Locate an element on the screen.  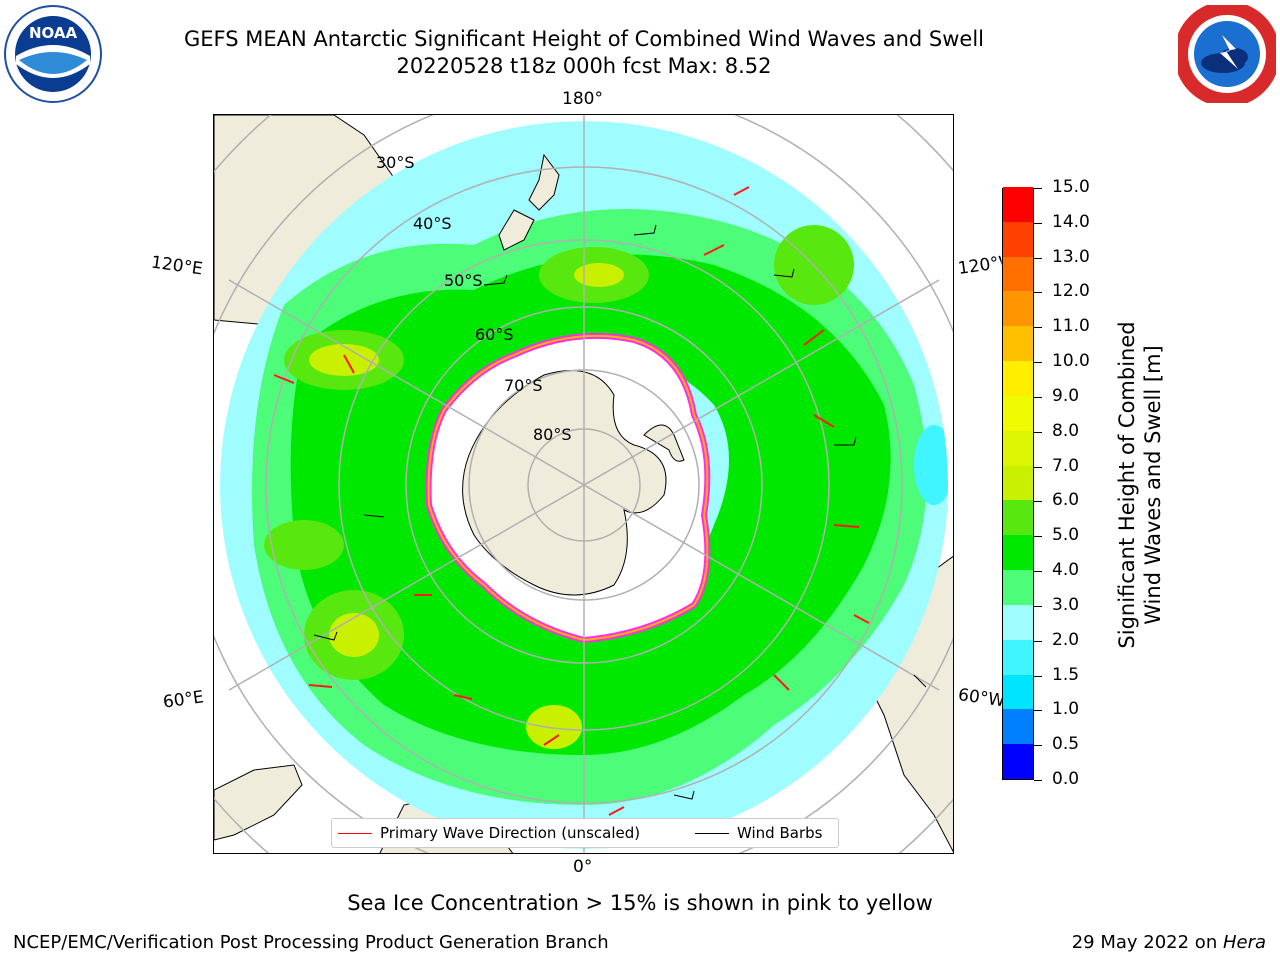
lon-label-lower-left: 60°E is located at coordinates (183, 700).